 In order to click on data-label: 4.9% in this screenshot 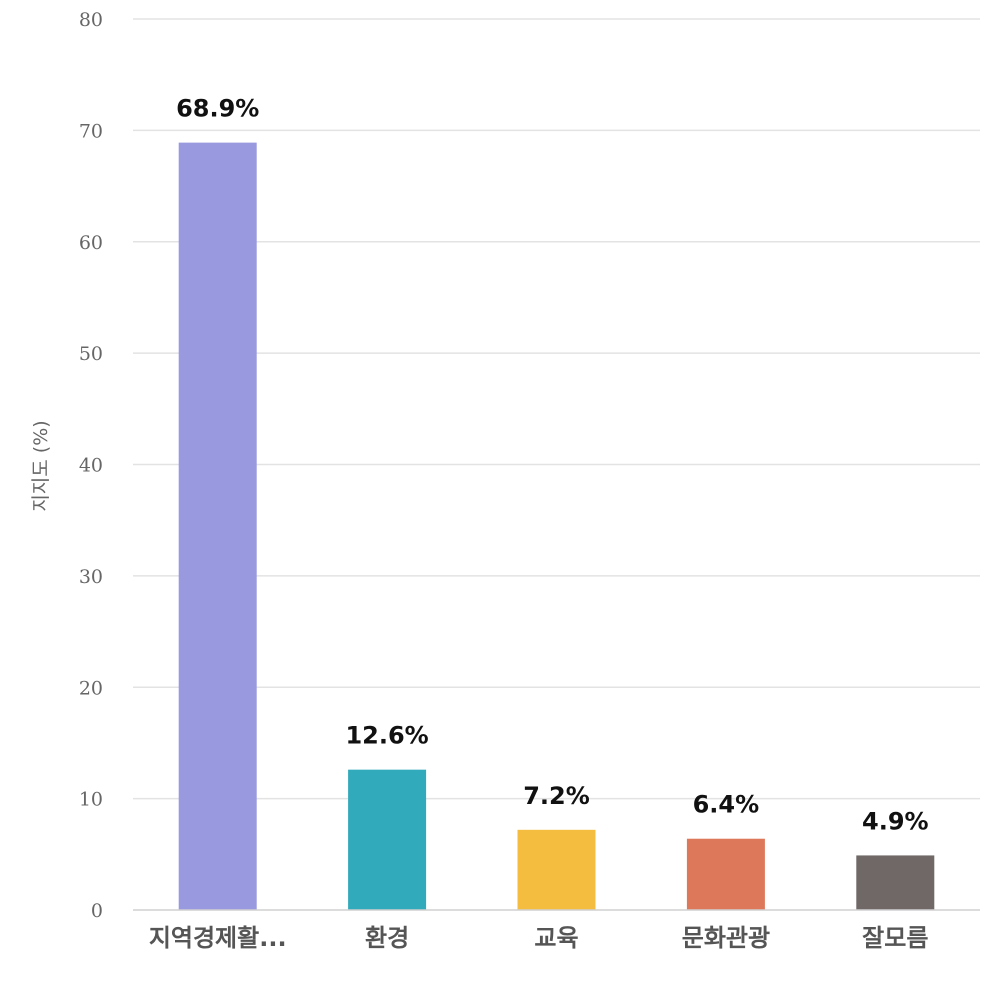, I will do `click(895, 821)`.